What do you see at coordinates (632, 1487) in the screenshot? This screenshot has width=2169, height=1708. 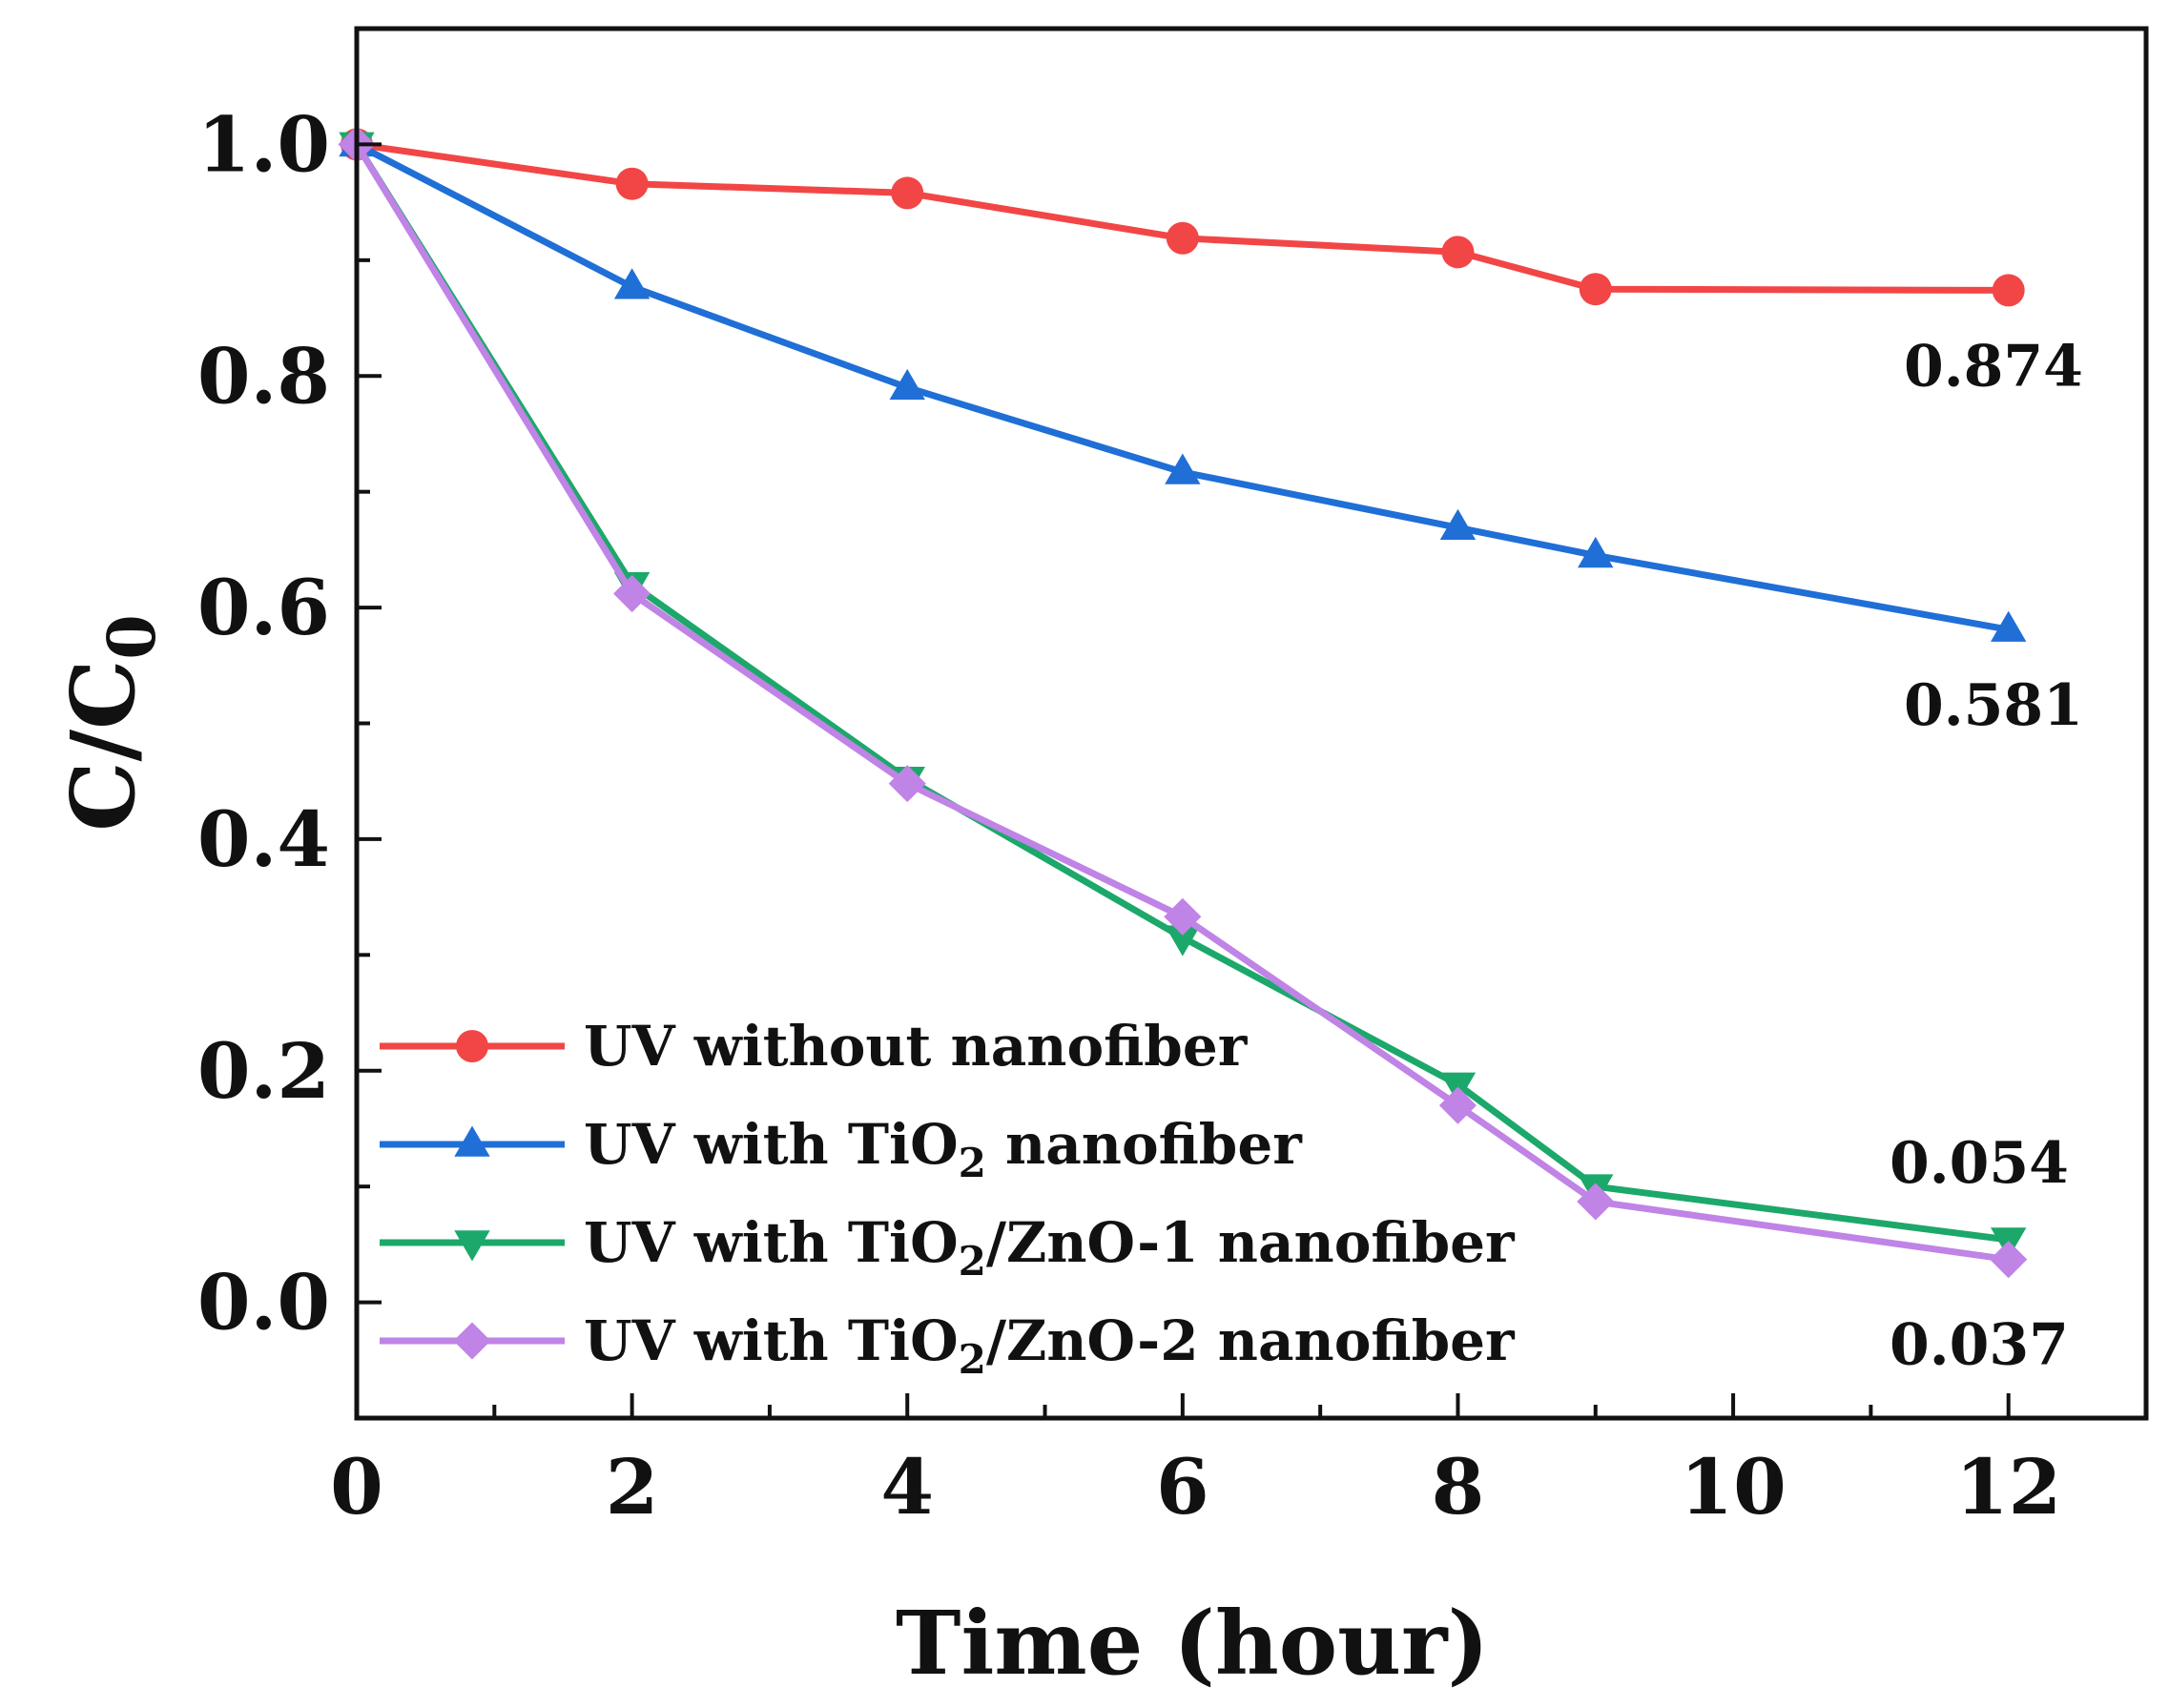 I see `x-tick-label-2: 2` at bounding box center [632, 1487].